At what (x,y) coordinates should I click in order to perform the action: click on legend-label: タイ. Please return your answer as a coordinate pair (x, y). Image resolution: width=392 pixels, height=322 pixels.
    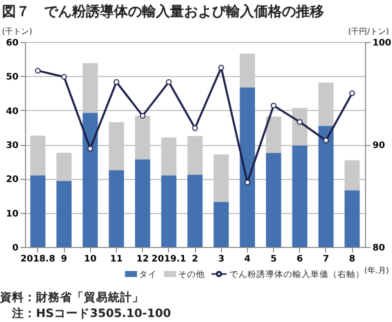
    Looking at the image, I should click on (148, 275).